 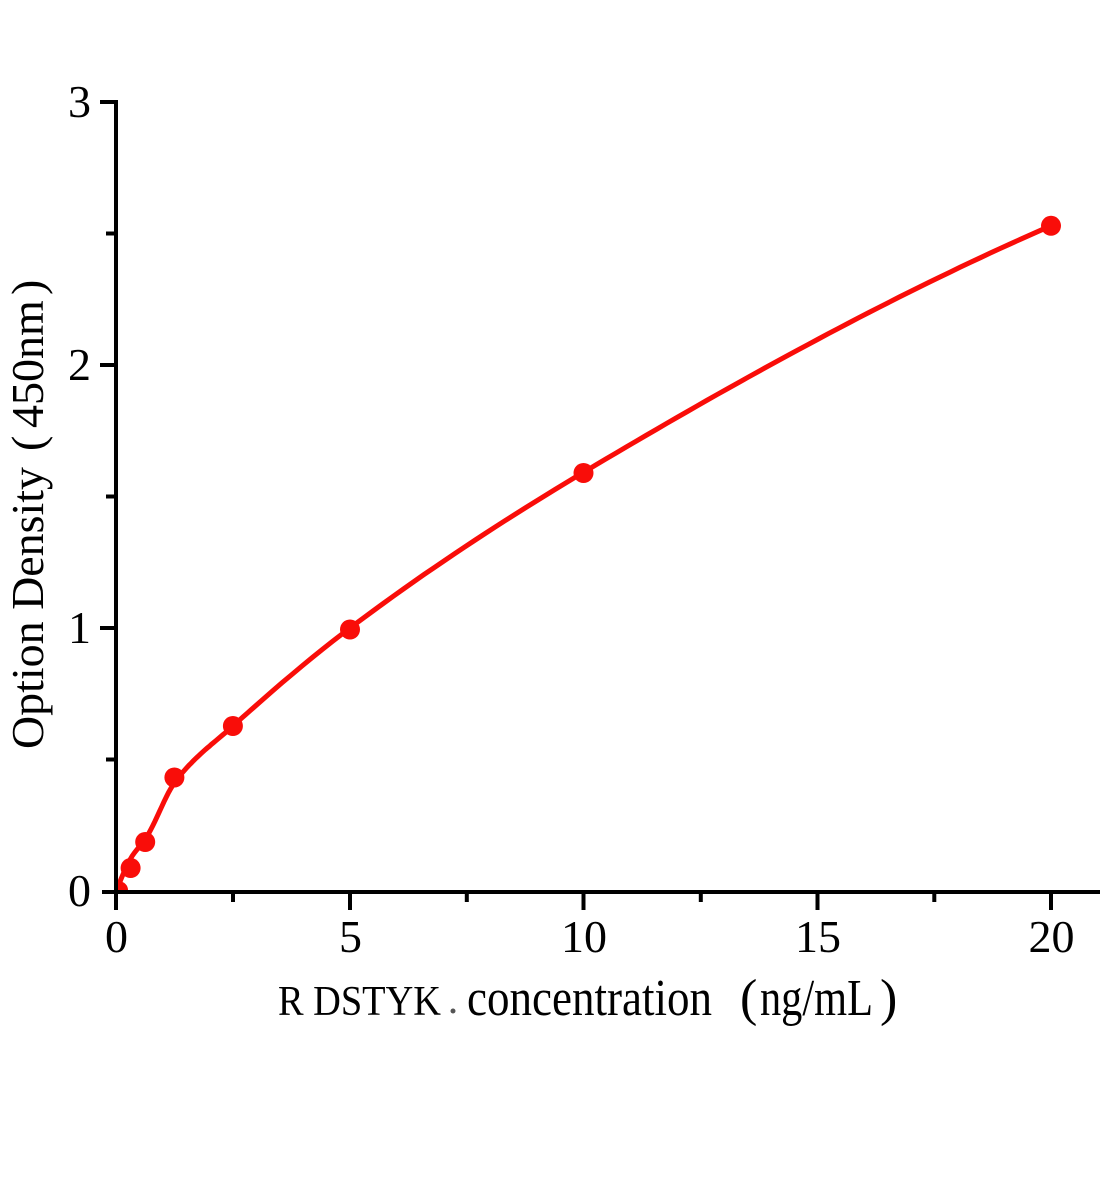 What do you see at coordinates (818, 936) in the screenshot?
I see `svg-text: 15` at bounding box center [818, 936].